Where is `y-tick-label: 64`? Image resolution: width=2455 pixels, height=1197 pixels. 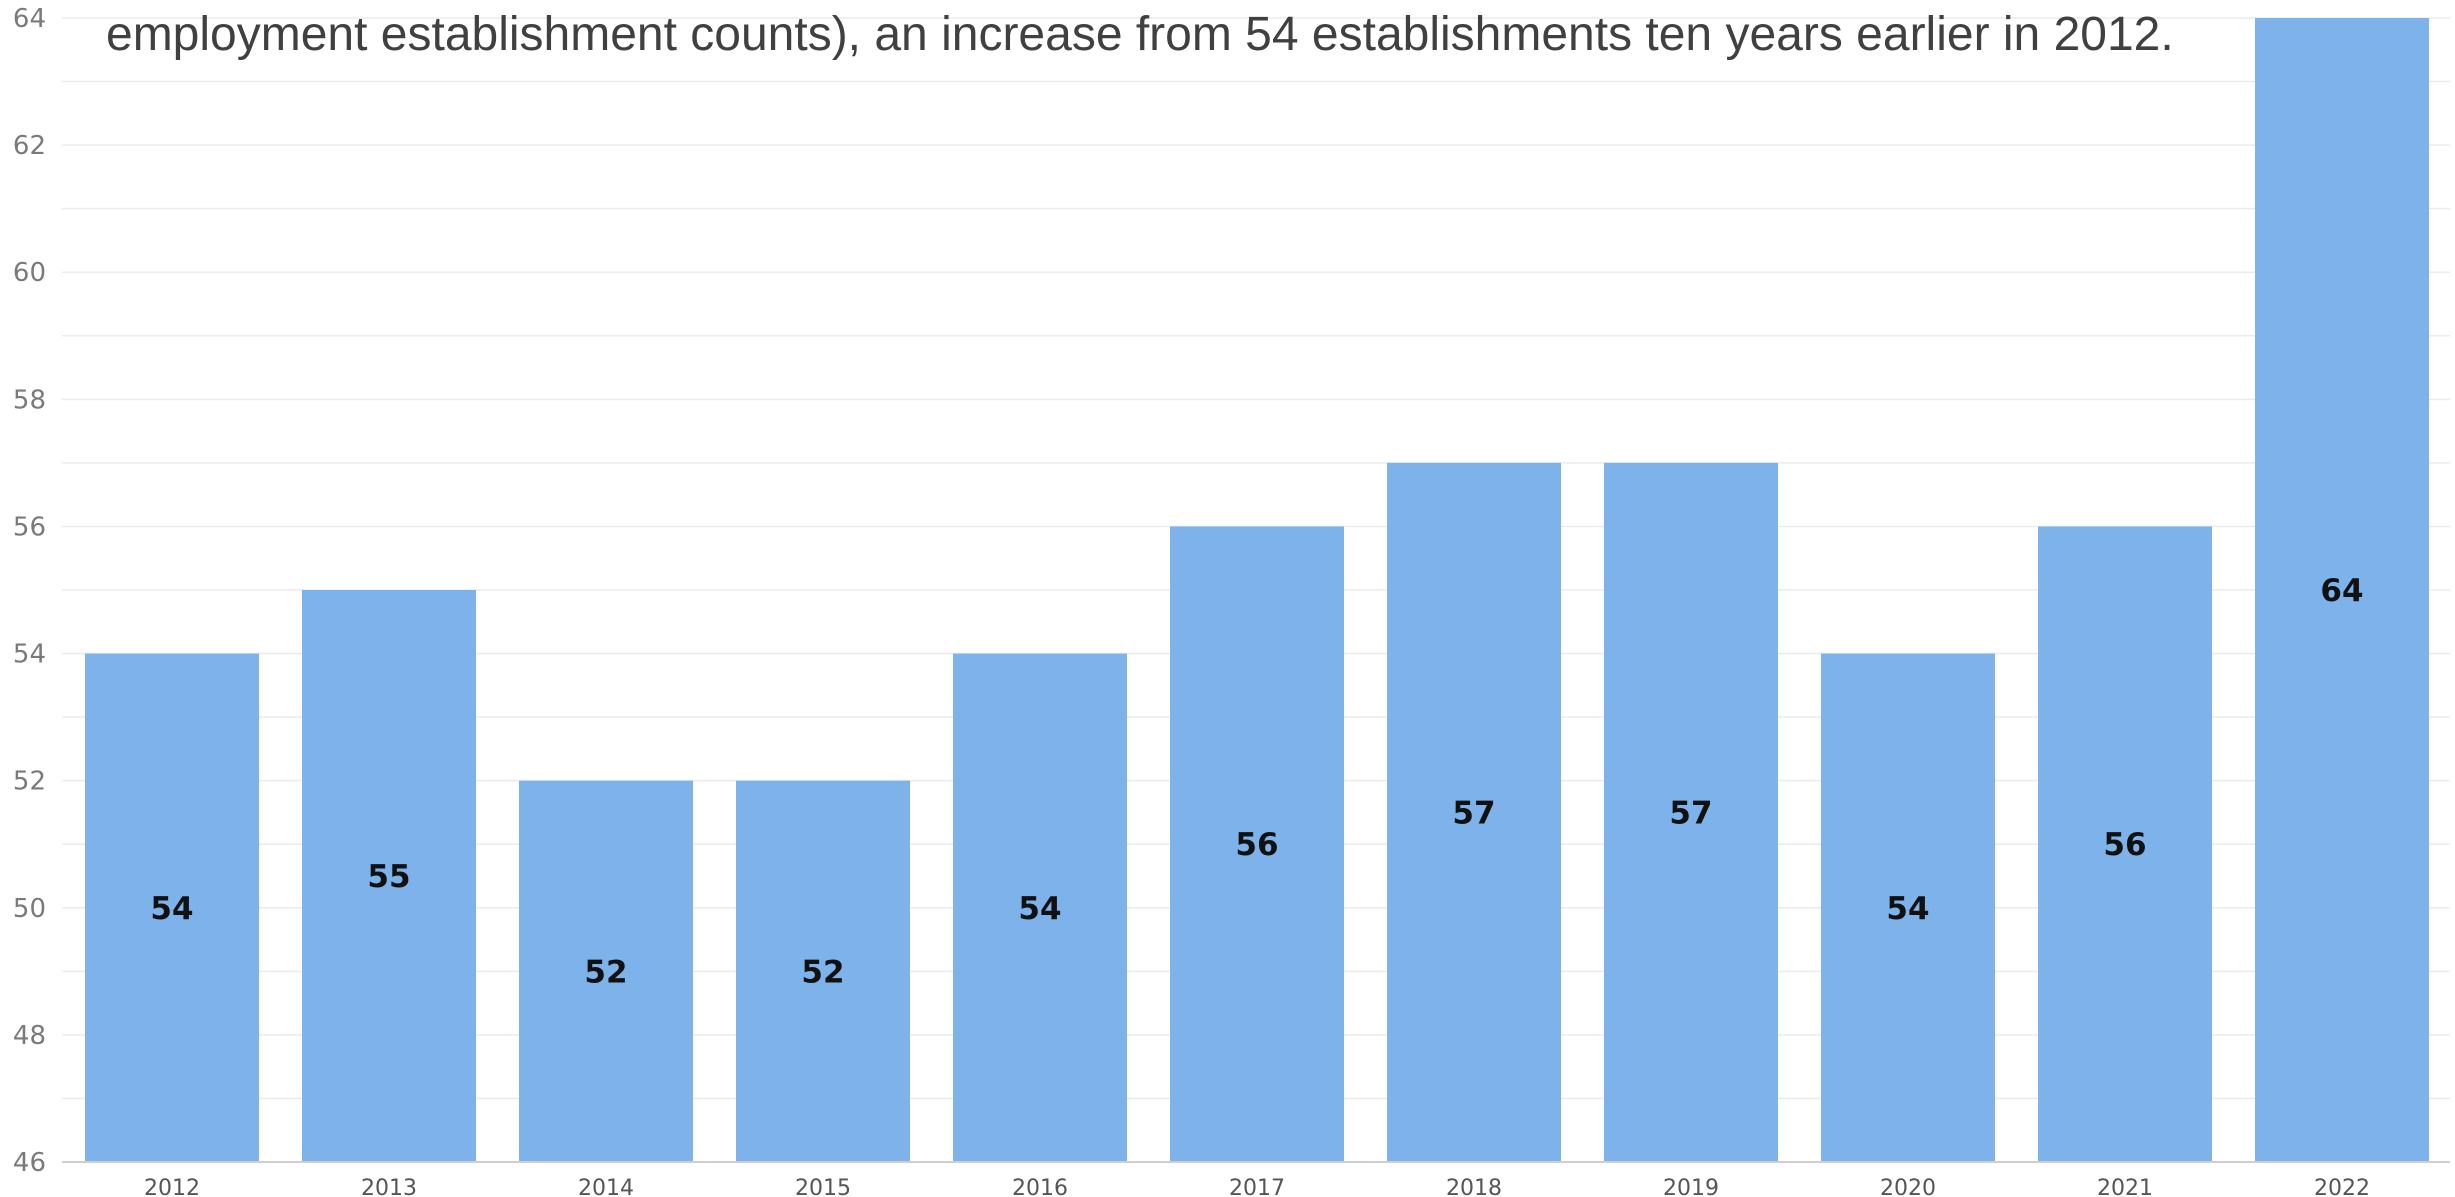 y-tick-label: 64 is located at coordinates (29, 19).